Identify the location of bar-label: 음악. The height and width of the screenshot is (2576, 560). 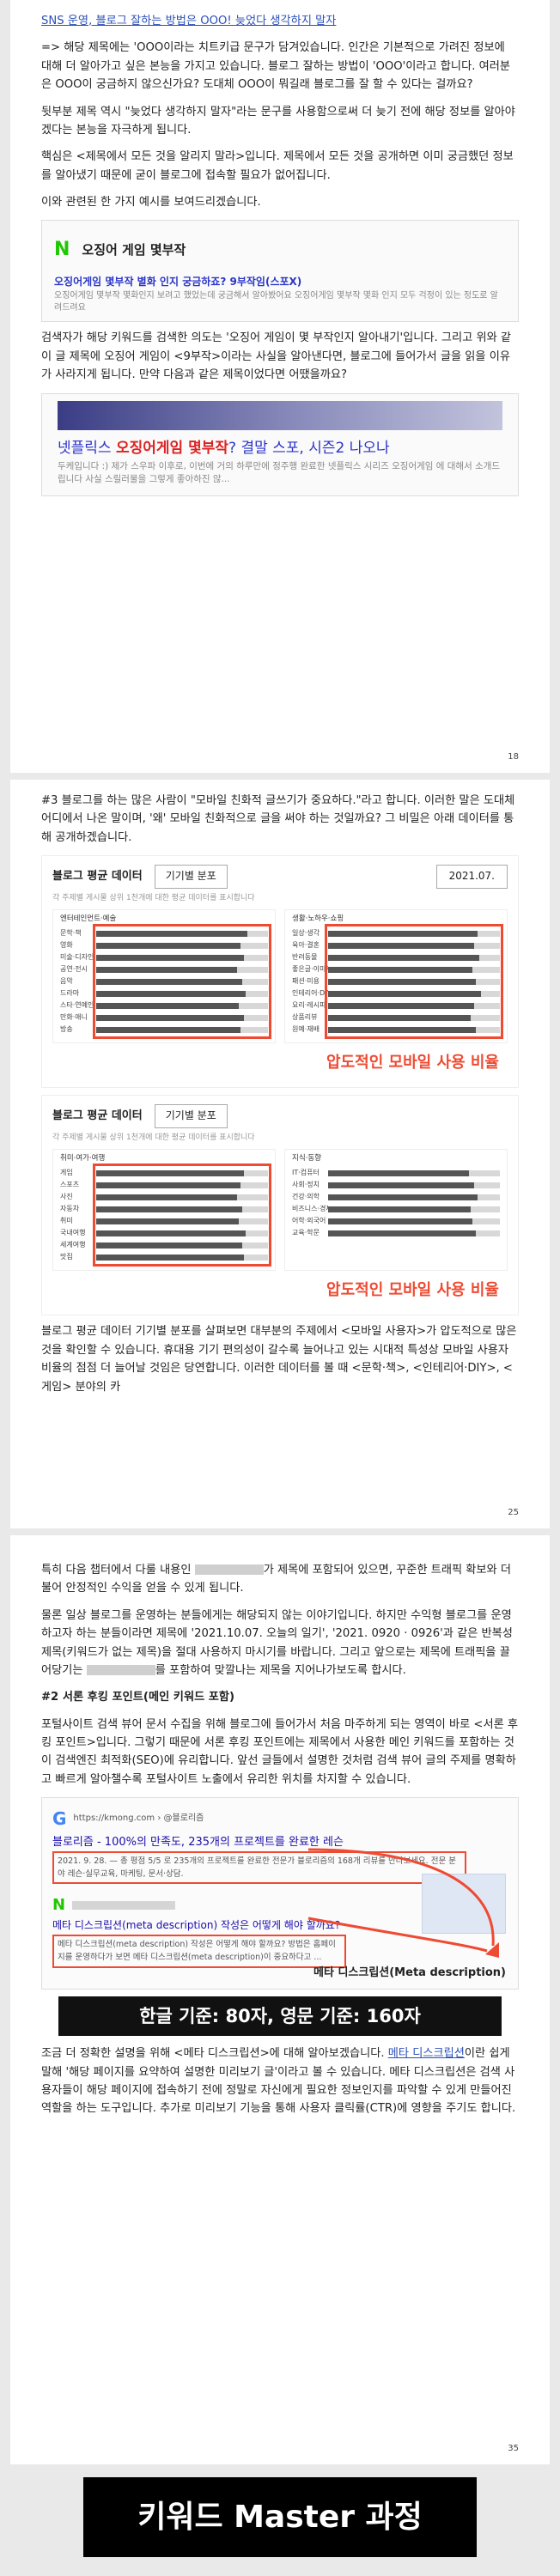
(67, 980).